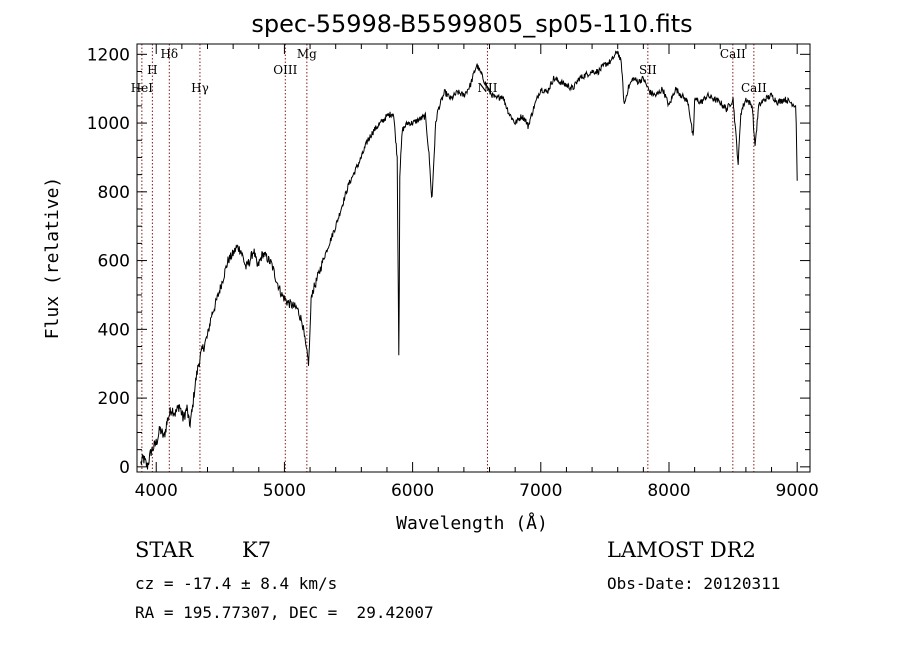 This screenshot has width=900, height=649. Describe the element at coordinates (156, 491) in the screenshot. I see `x-tick-label-0: 4000` at that location.